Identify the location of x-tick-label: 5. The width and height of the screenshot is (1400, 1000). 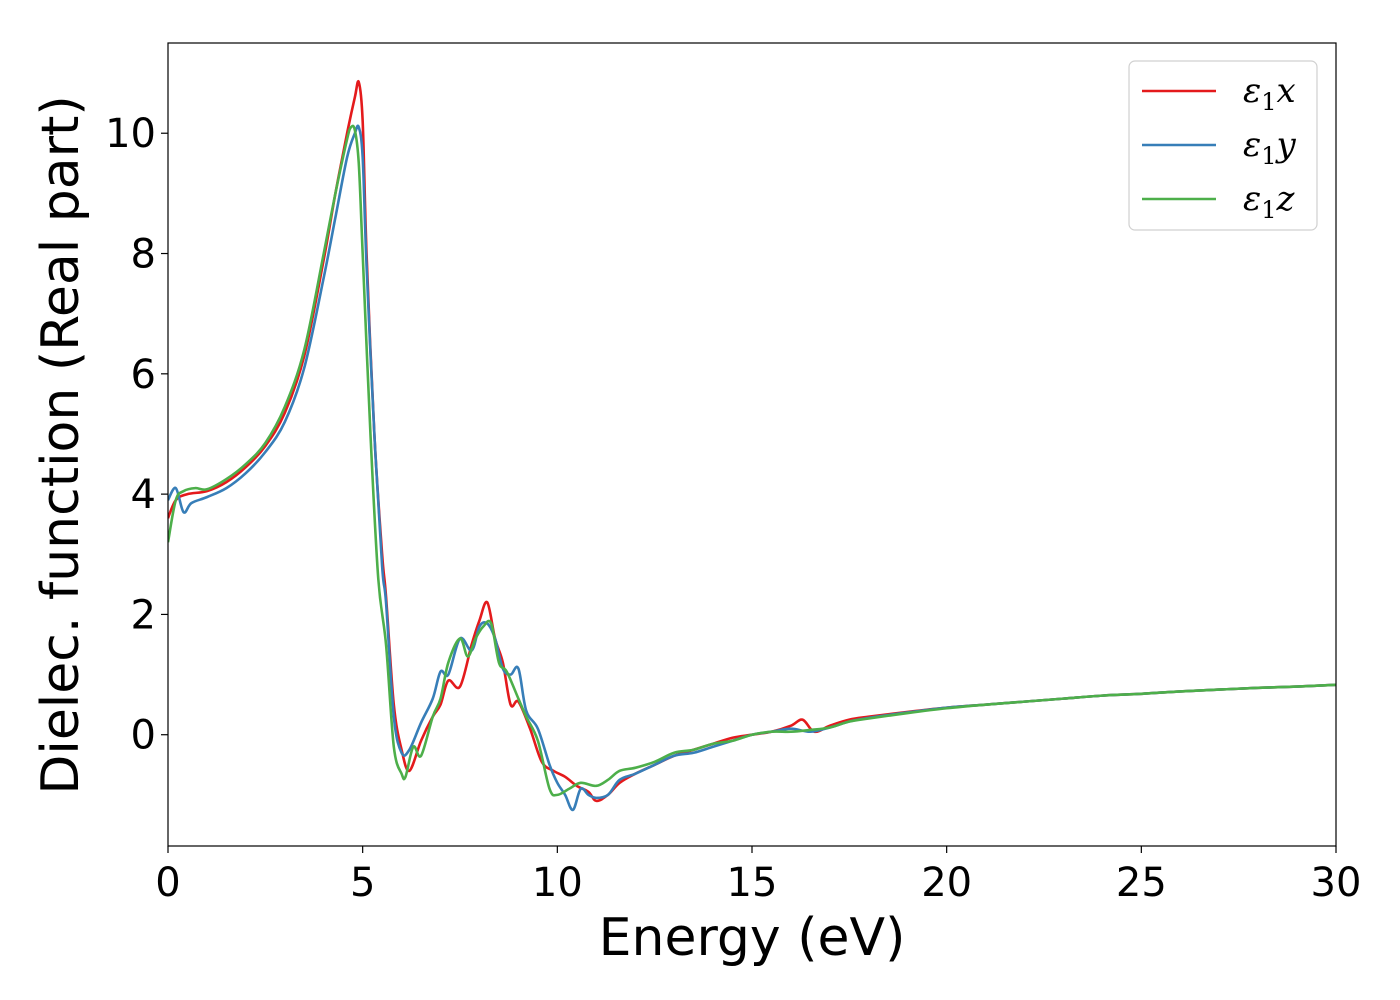
(362, 883).